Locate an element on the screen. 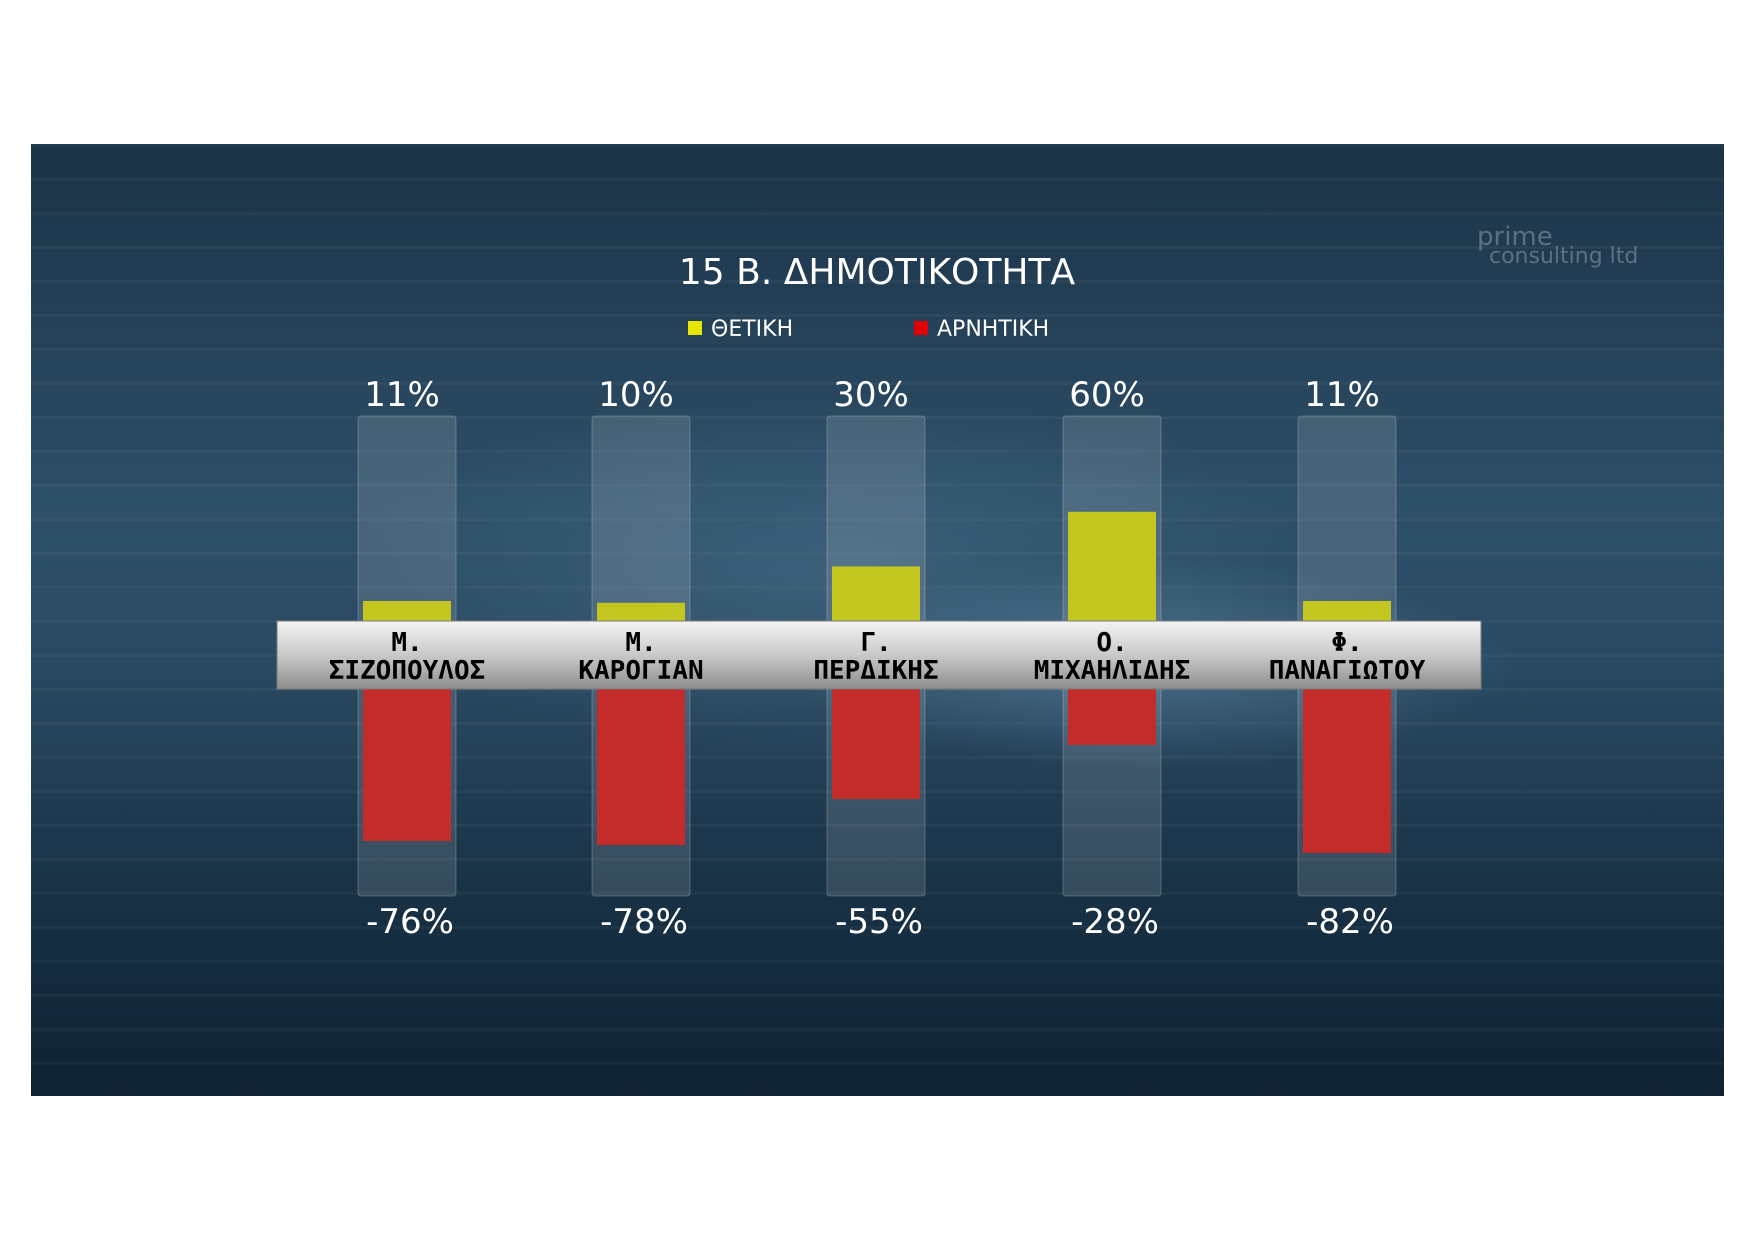  data-label-positive: 60% is located at coordinates (1107, 395).